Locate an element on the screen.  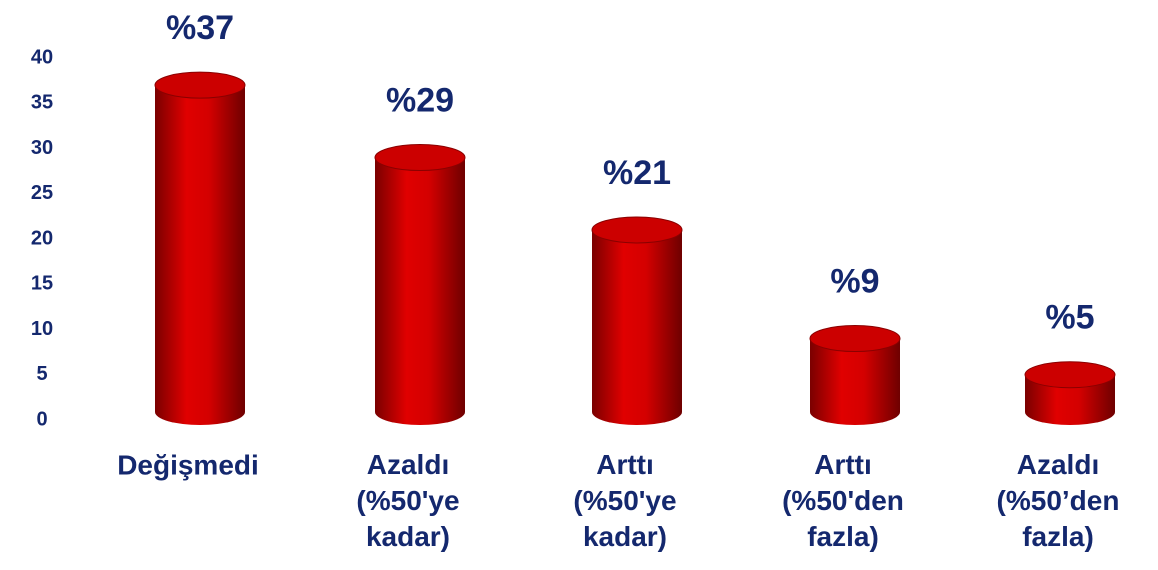
y-tick-label: 20 is located at coordinates (42, 238).